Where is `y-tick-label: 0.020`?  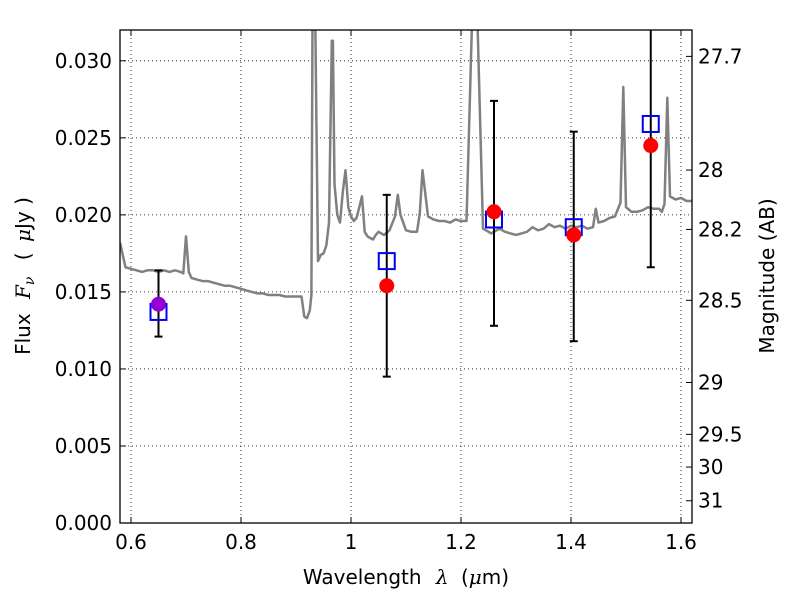 y-tick-label: 0.020 is located at coordinates (83, 215).